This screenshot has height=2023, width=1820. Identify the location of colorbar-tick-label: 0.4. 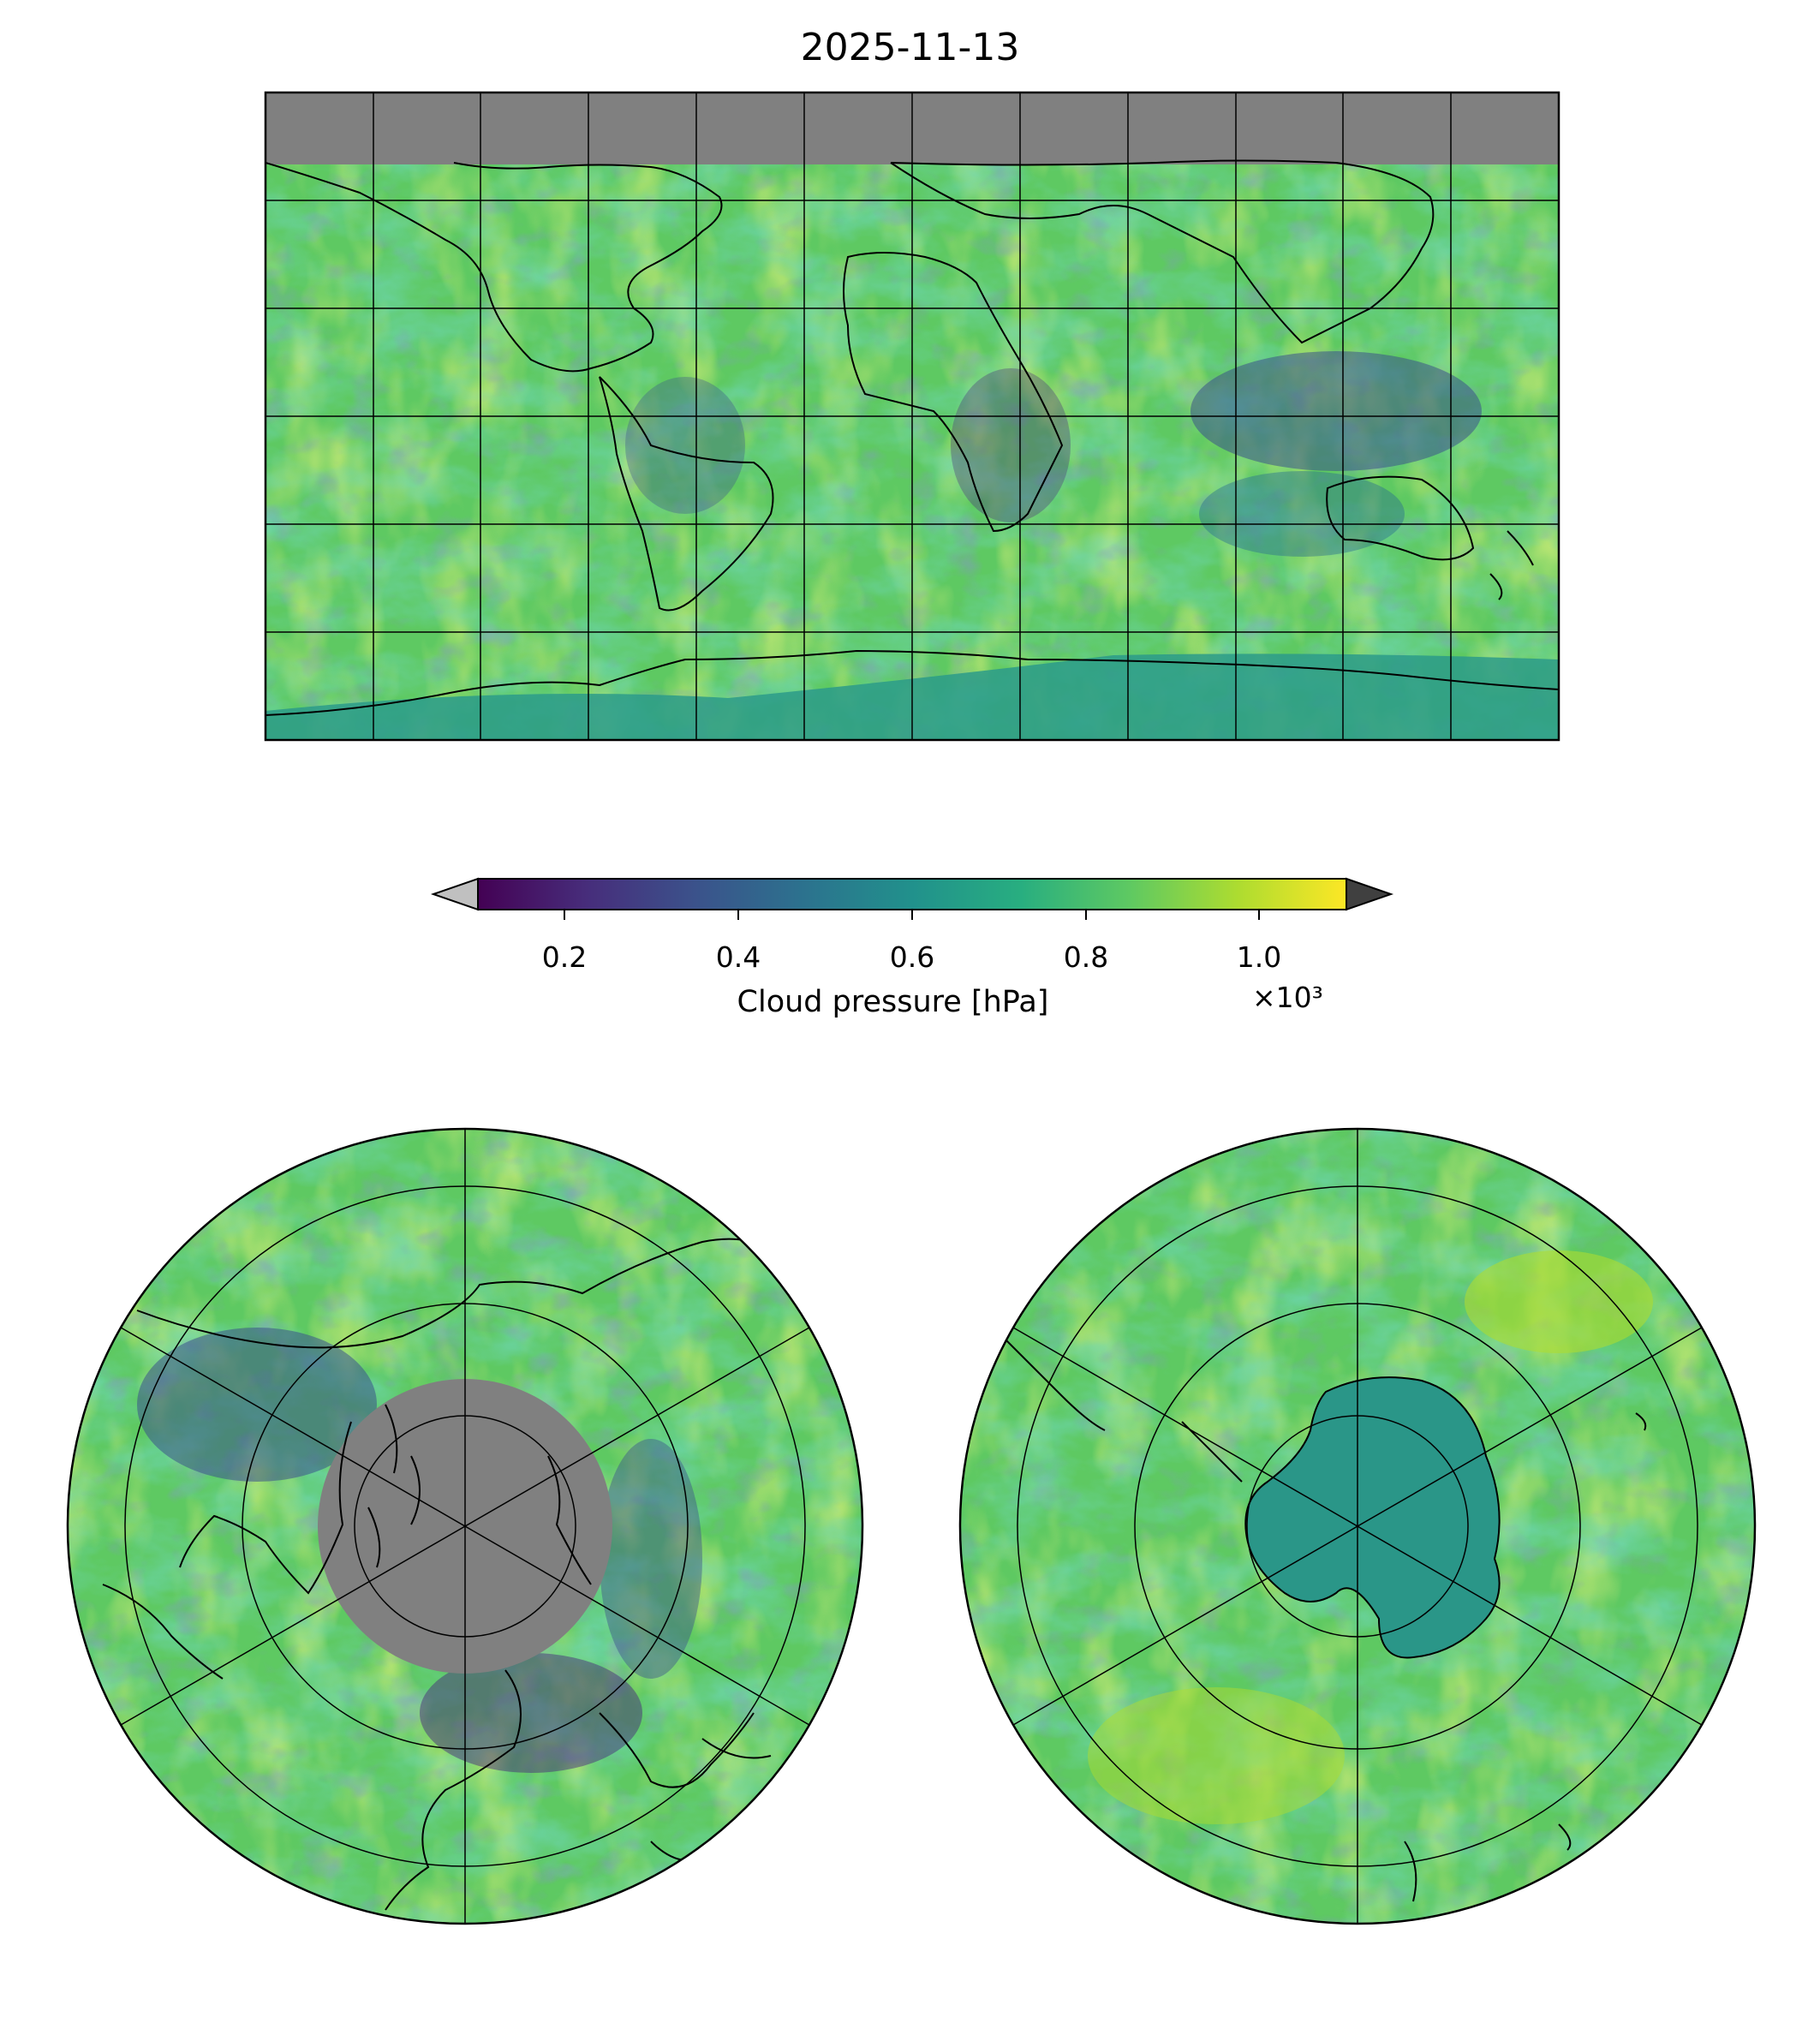
(738, 957).